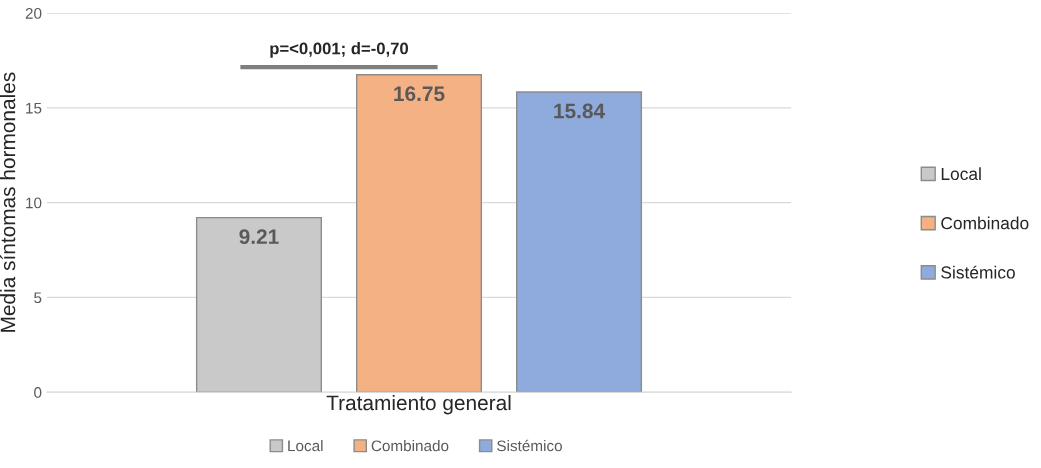 Image resolution: width=1041 pixels, height=468 pixels. Describe the element at coordinates (961, 174) in the screenshot. I see `text: Local` at that location.